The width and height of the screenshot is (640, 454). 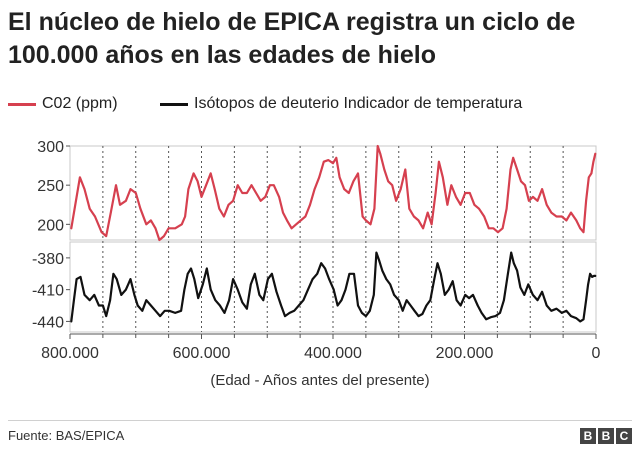 I want to click on legend-swatch-co2, so click(x=22, y=104).